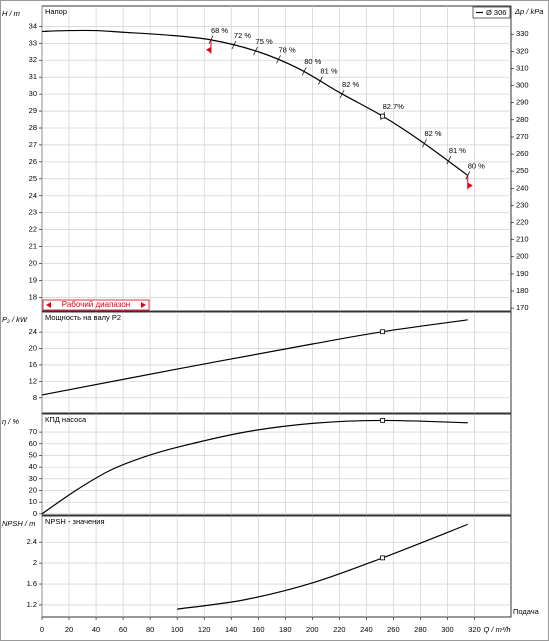  Describe the element at coordinates (366, 629) in the screenshot. I see `x-tick-label: 240` at that location.